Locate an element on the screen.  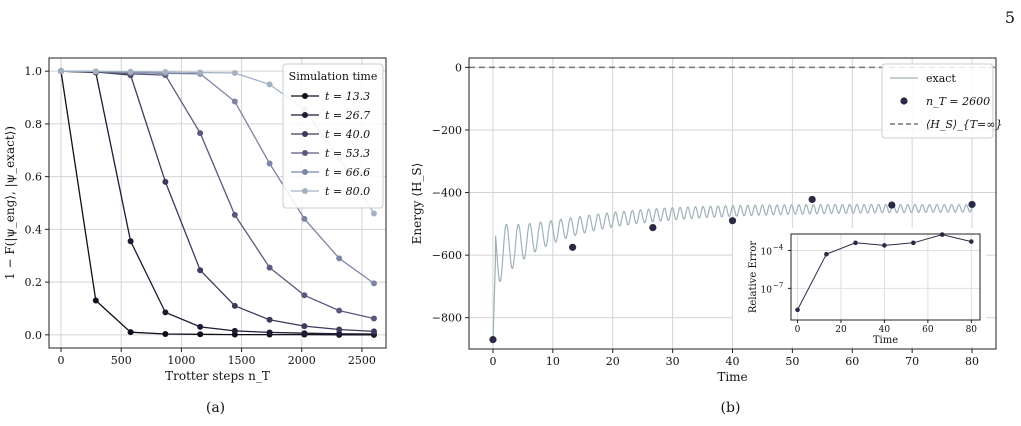
x-tick-label: 2500 is located at coordinates (362, 360).